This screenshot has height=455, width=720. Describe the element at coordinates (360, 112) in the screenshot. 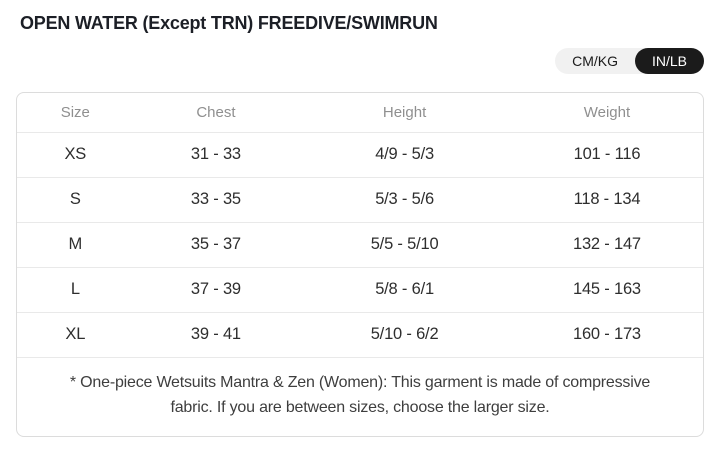

I see `table-header-row: Size Chest Height Weight` at that location.